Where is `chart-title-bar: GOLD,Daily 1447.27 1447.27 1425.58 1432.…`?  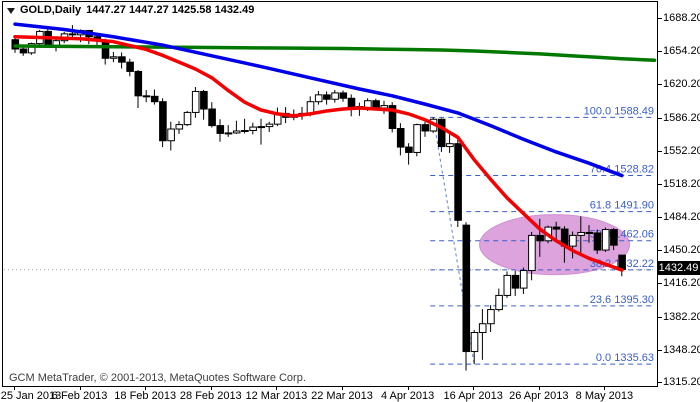
chart-title-bar: GOLD,Daily 1447.27 1447.27 1425.58 1432.… is located at coordinates (130, 10).